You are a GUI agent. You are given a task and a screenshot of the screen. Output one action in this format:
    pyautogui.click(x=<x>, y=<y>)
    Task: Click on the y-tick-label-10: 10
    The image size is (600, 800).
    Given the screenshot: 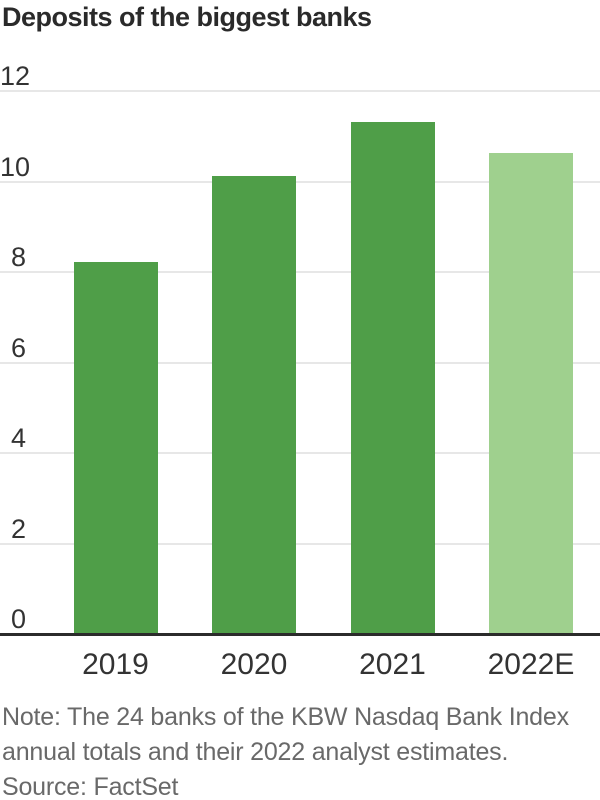 What is the action you would take?
    pyautogui.click(x=15, y=167)
    